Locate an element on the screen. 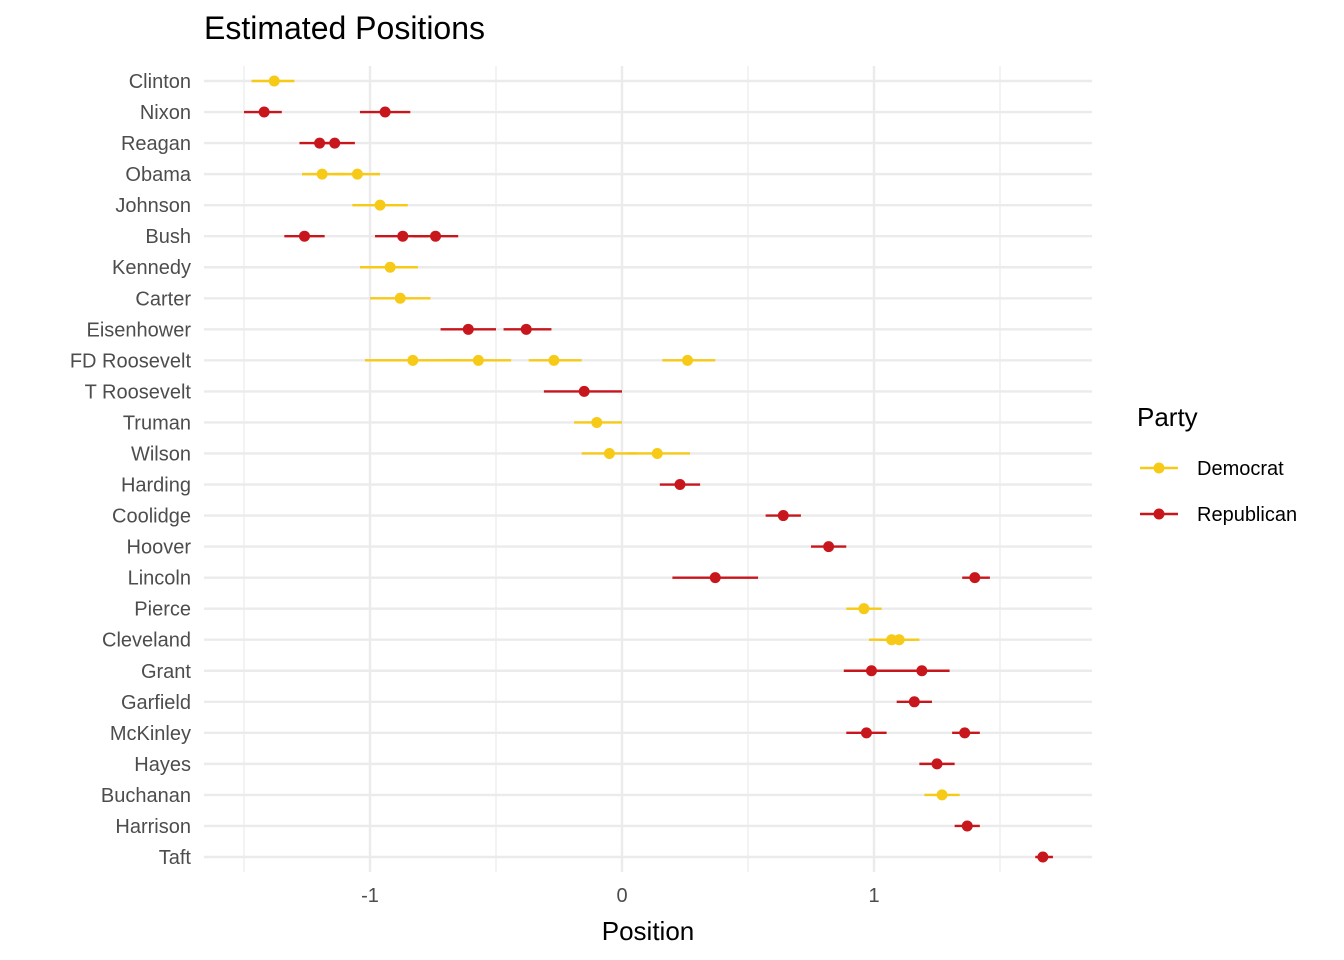 The image size is (1344, 960). category-label: FD Roosevelt is located at coordinates (131, 361).